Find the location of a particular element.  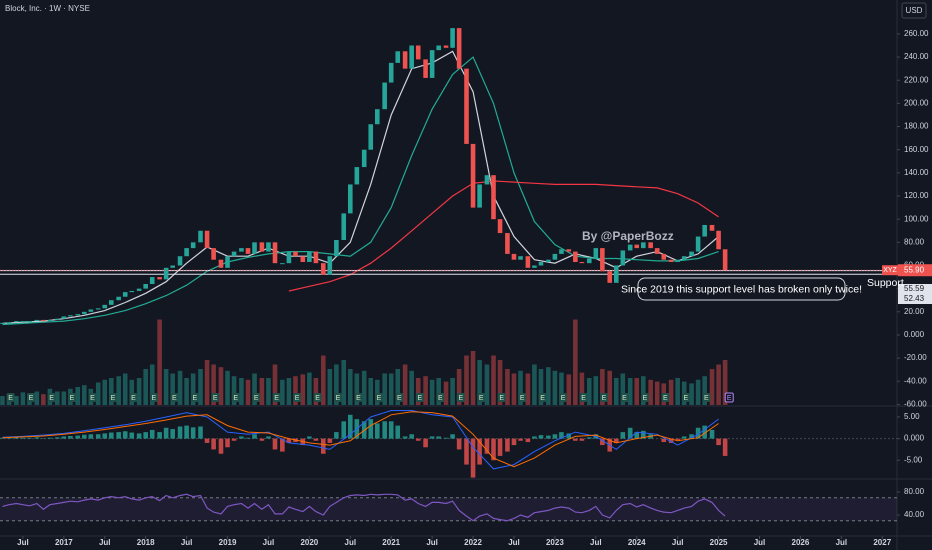

y-tick-label: 40.00 is located at coordinates (914, 514).